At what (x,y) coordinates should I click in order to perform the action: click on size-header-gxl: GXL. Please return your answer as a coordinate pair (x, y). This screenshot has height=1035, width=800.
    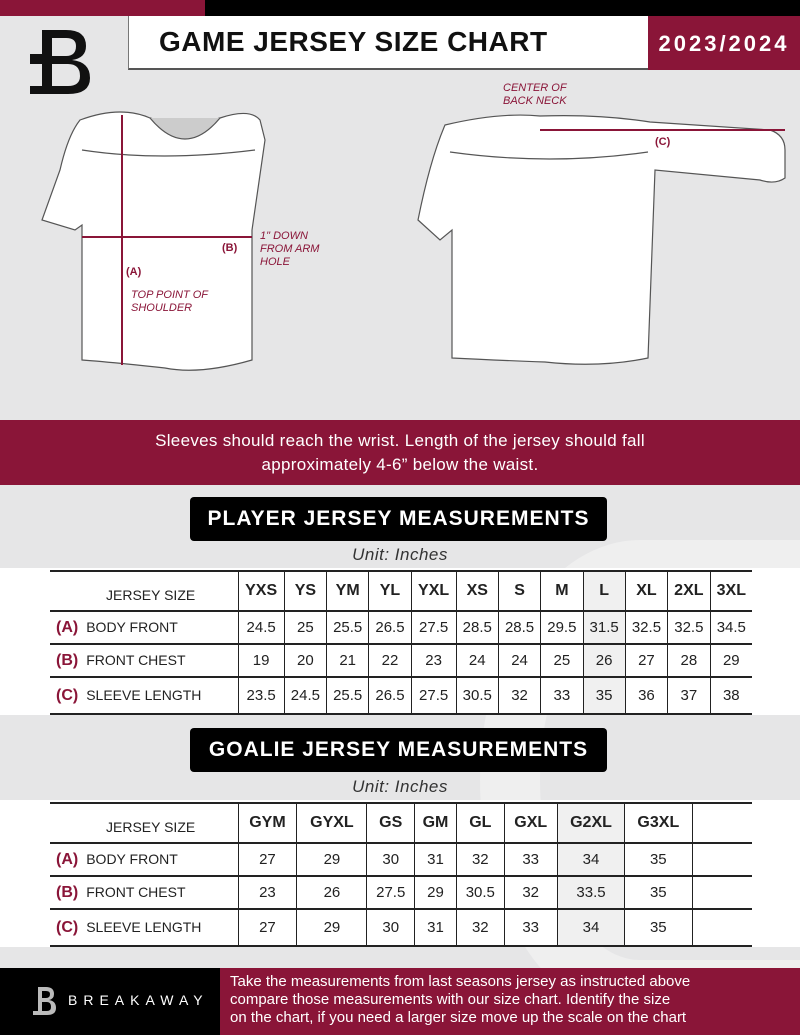
    Looking at the image, I should click on (530, 823).